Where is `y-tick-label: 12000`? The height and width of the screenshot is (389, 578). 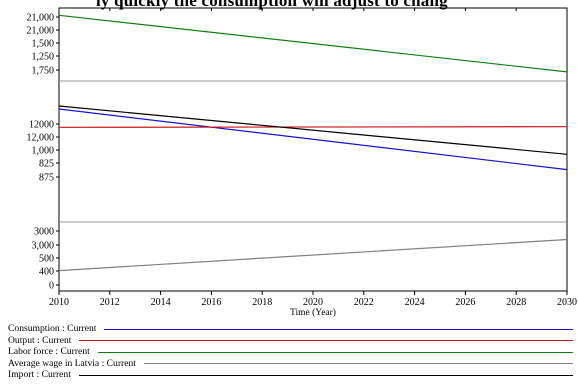 y-tick-label: 12000 is located at coordinates (41, 125).